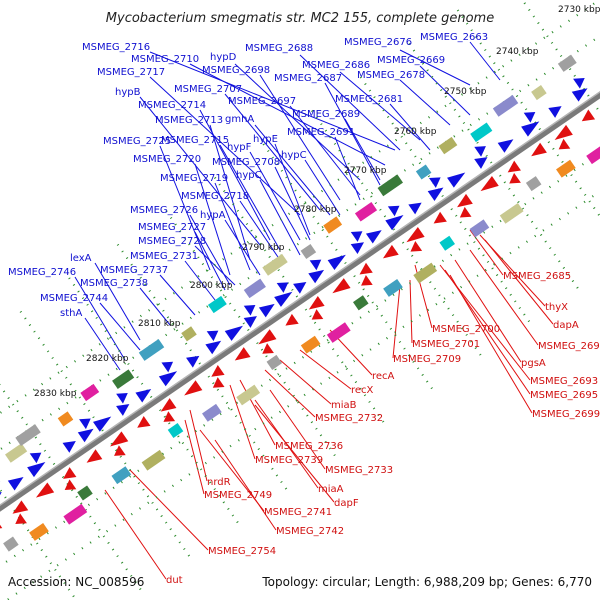 This screenshot has height=600, width=600. Describe the element at coordinates (383, 376) in the screenshot. I see `gene-label: recA` at that location.